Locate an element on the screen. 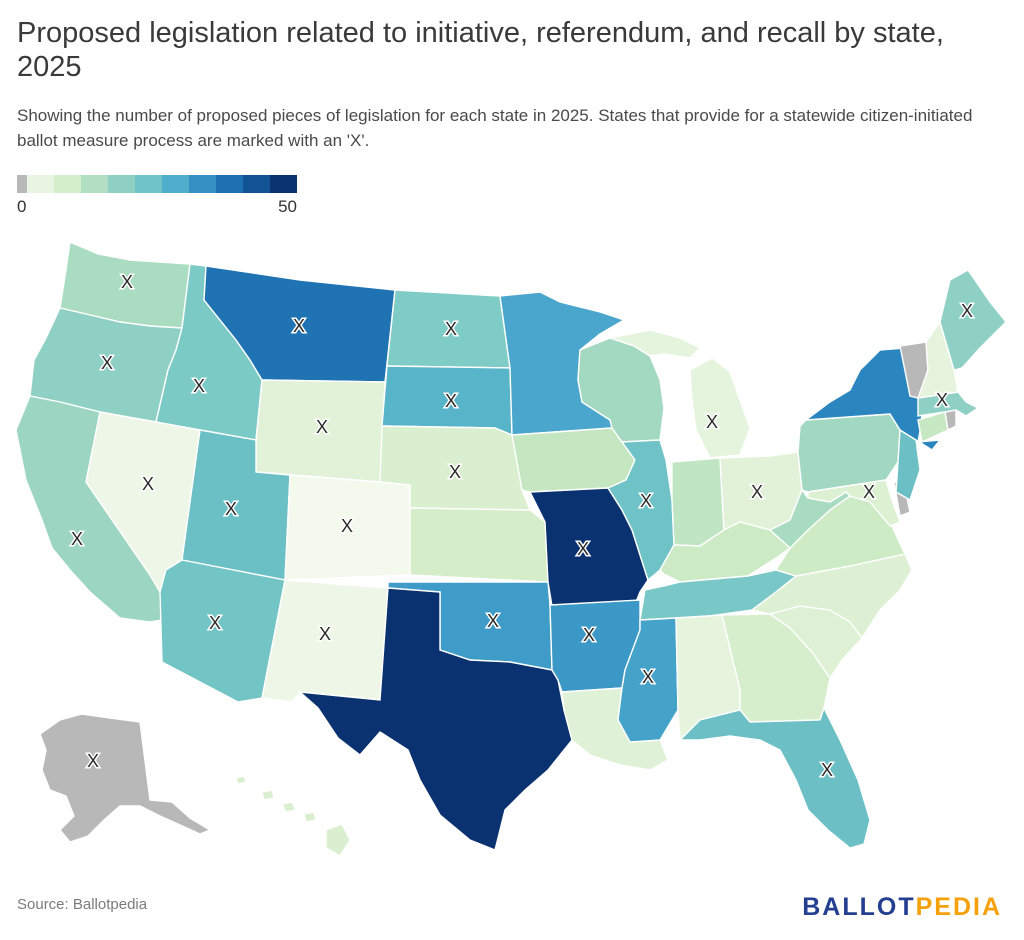 The height and width of the screenshot is (940, 1024). initiative-marker-id: X is located at coordinates (199, 386).